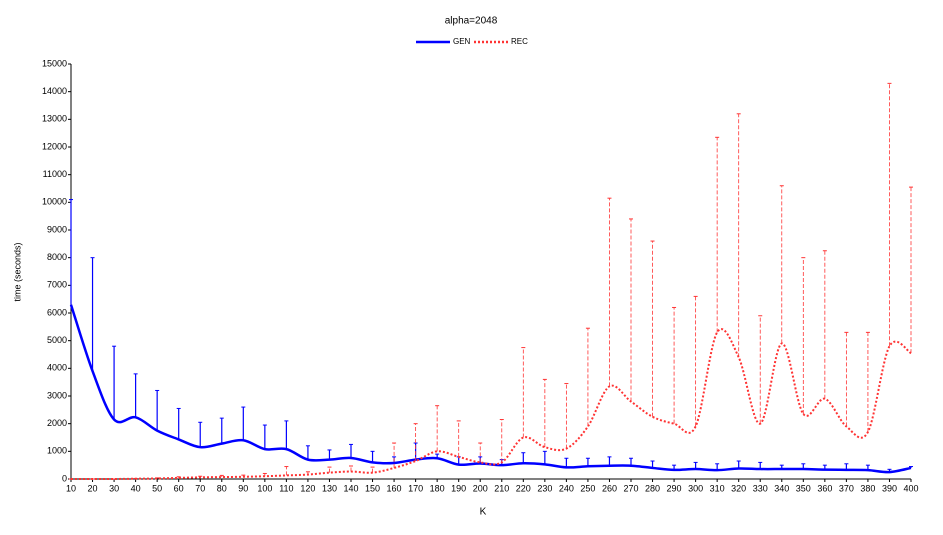 The height and width of the screenshot is (535, 943). I want to click on x-tick-label: 360, so click(824, 488).